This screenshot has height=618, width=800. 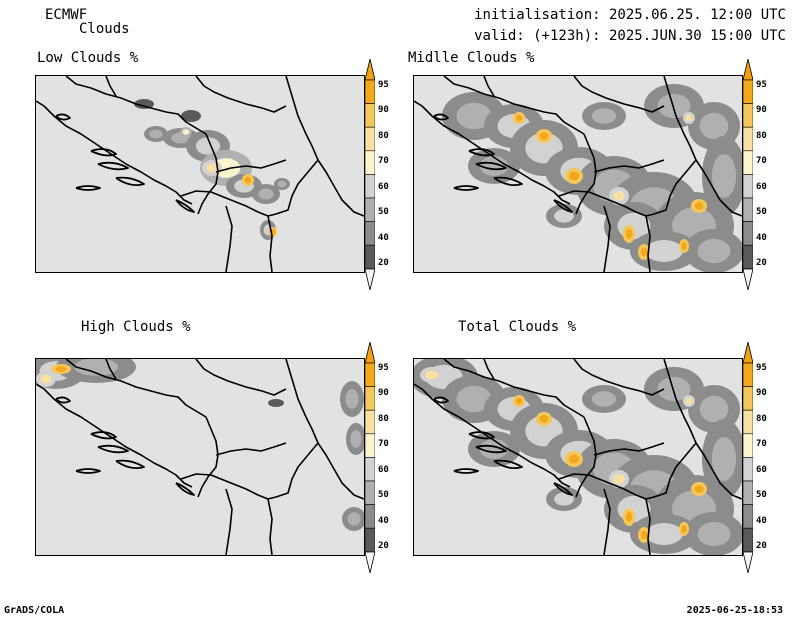 What do you see at coordinates (471, 58) in the screenshot?
I see `middle-clouds-title: Midlle Clouds %` at bounding box center [471, 58].